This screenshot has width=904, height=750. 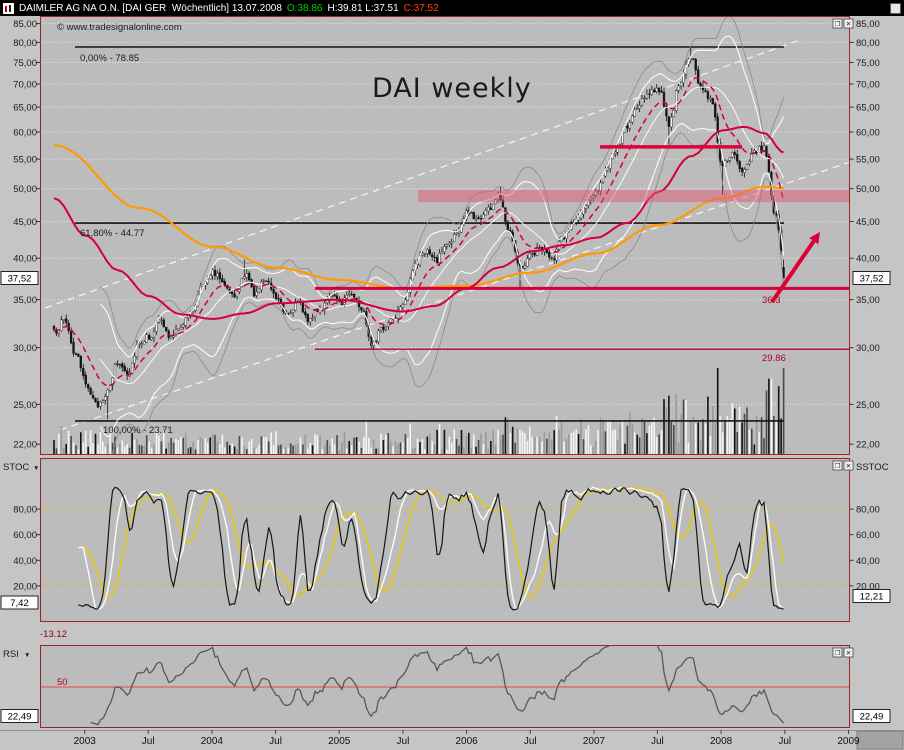 What do you see at coordinates (868, 300) in the screenshot?
I see `axis-tick-label: 35,00` at bounding box center [868, 300].